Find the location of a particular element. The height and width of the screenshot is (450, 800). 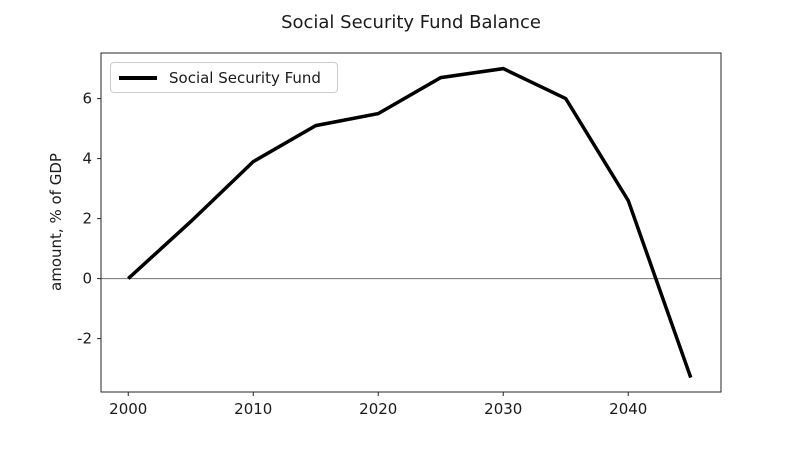

y-tick-label: -2 is located at coordinates (84, 339).